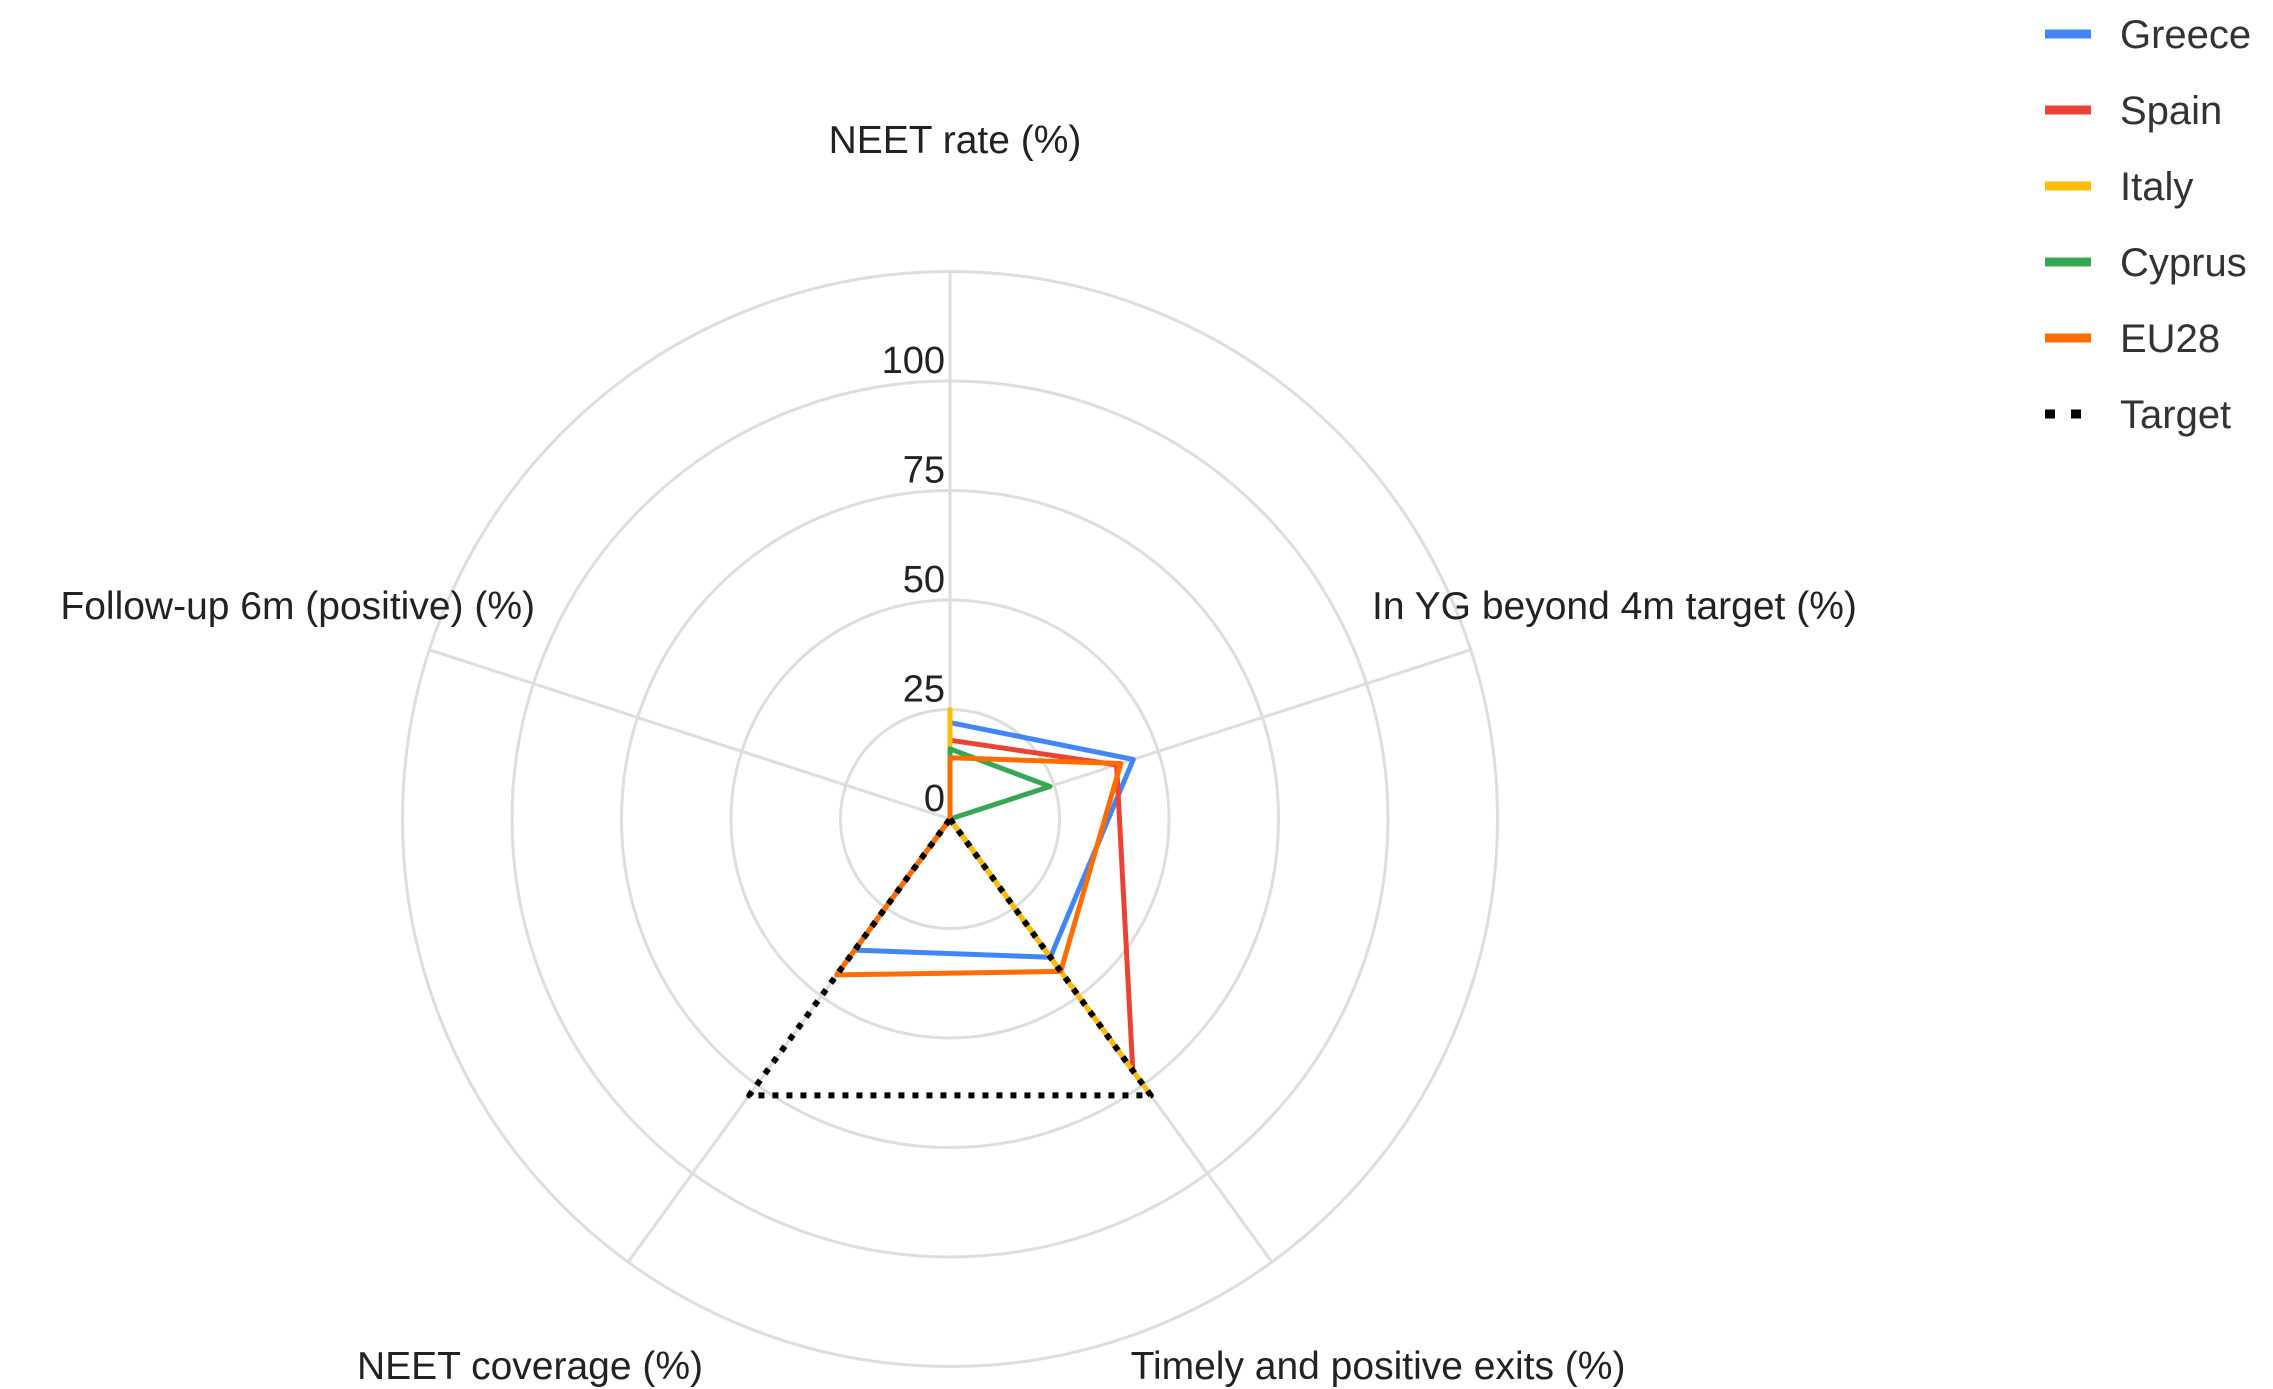  I want to click on legend-item-cyprus: Cyprus, so click(2146, 263).